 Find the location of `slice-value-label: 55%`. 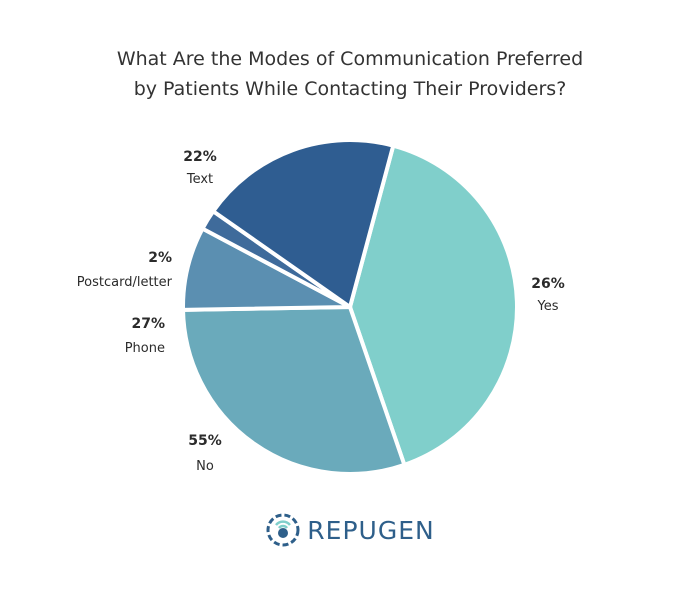

slice-value-label: 55% is located at coordinates (205, 441).